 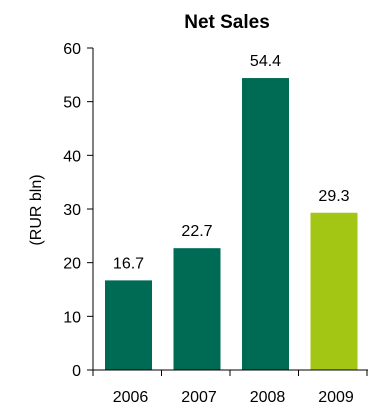 What do you see at coordinates (72, 264) in the screenshot?
I see `y-tick-label: 20` at bounding box center [72, 264].